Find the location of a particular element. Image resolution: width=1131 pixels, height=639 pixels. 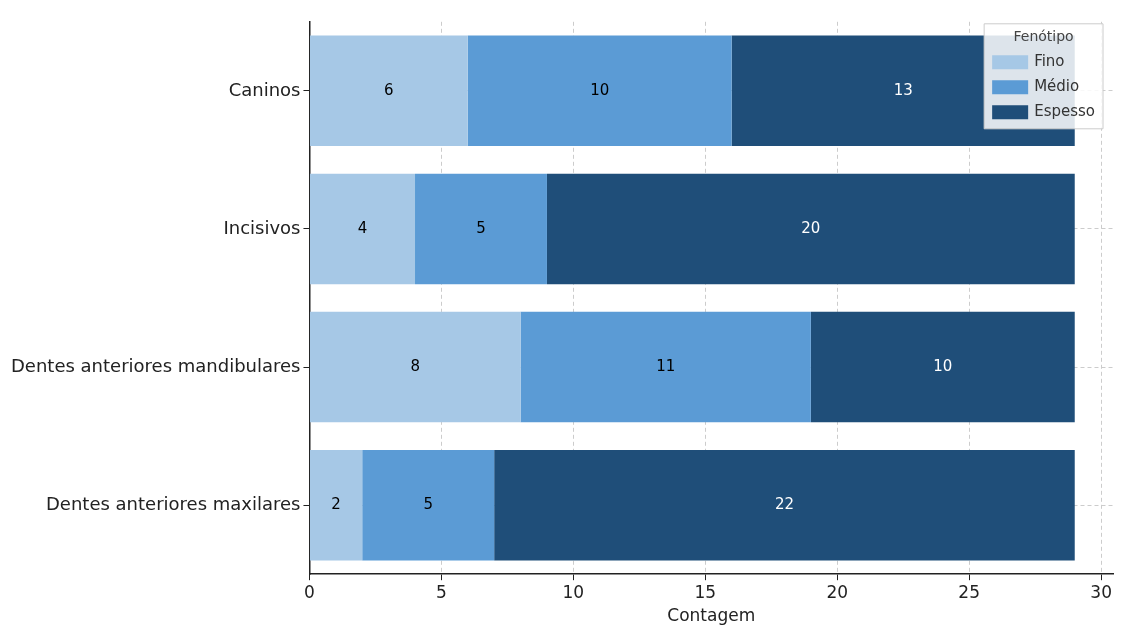

data-label: 6 is located at coordinates (389, 89).